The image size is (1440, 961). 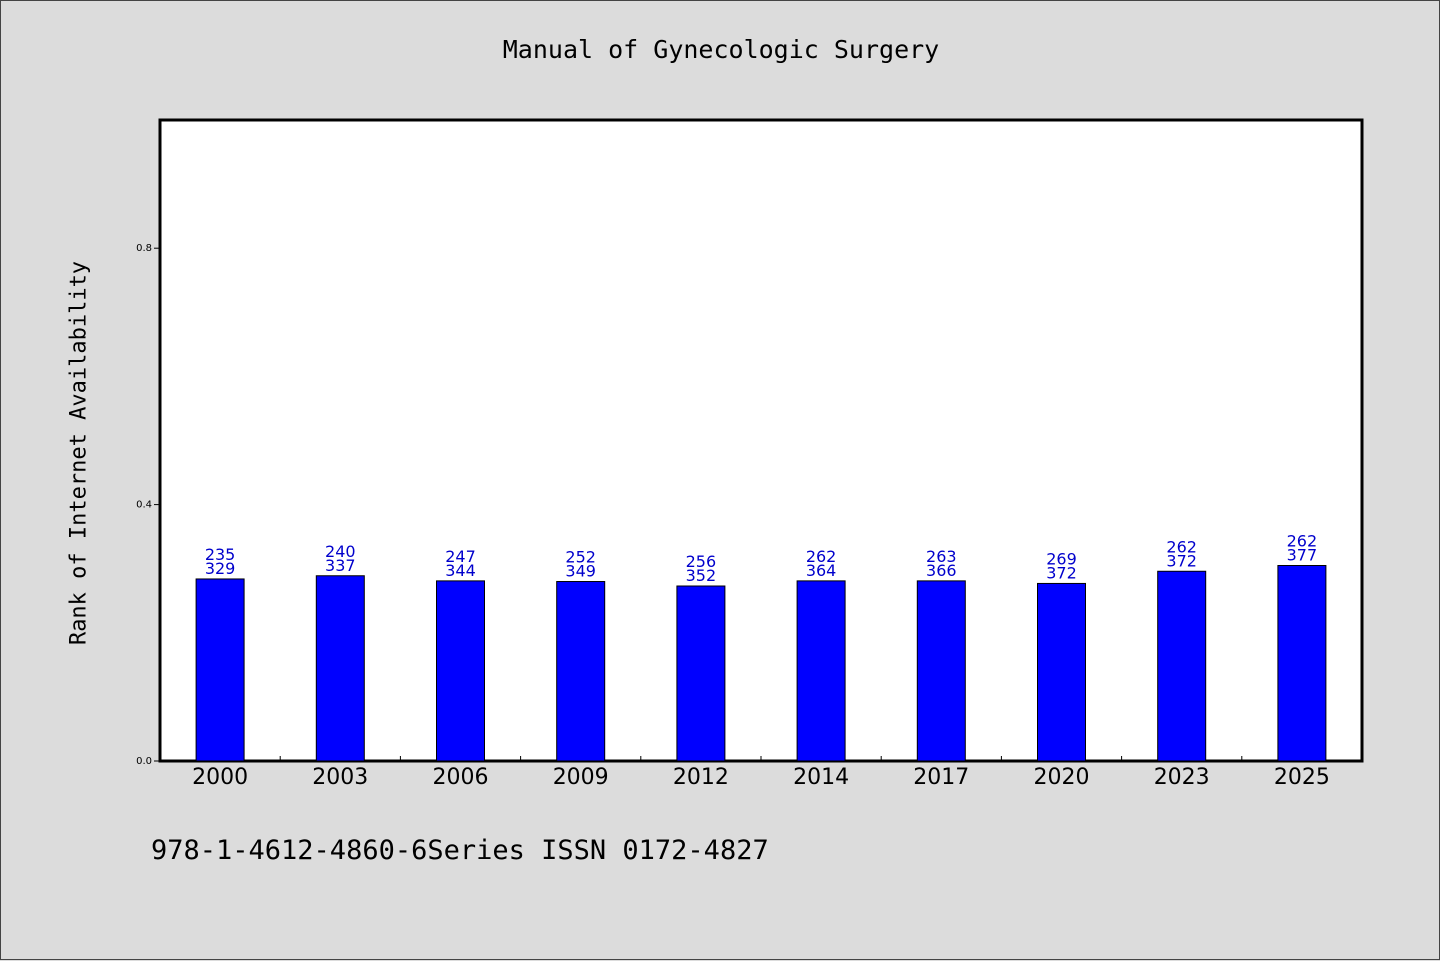 I want to click on bar-label-bottom-2025: 377, so click(x=1302, y=554).